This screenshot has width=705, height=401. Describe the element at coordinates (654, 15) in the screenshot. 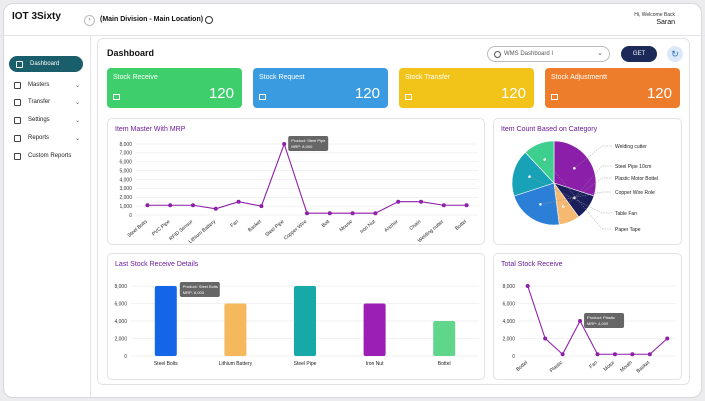

I see `welcome: Hi, Welcome Back` at that location.